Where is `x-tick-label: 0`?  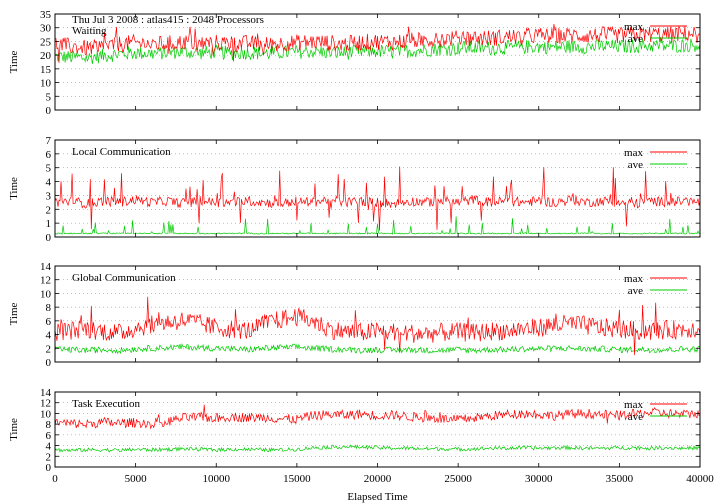
x-tick-label: 0 is located at coordinates (55, 479).